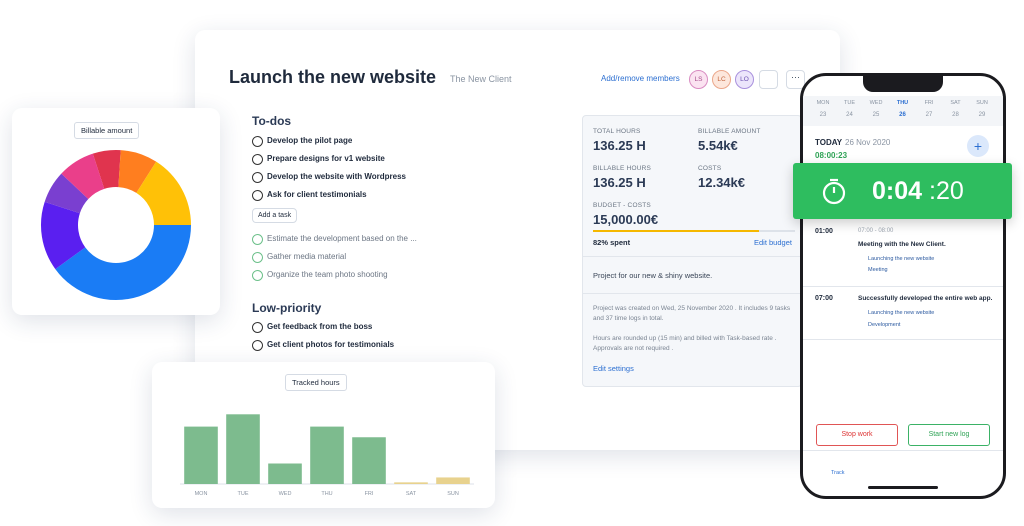 This screenshot has width=1024, height=526. I want to click on progress-label: 82% spent, so click(612, 242).